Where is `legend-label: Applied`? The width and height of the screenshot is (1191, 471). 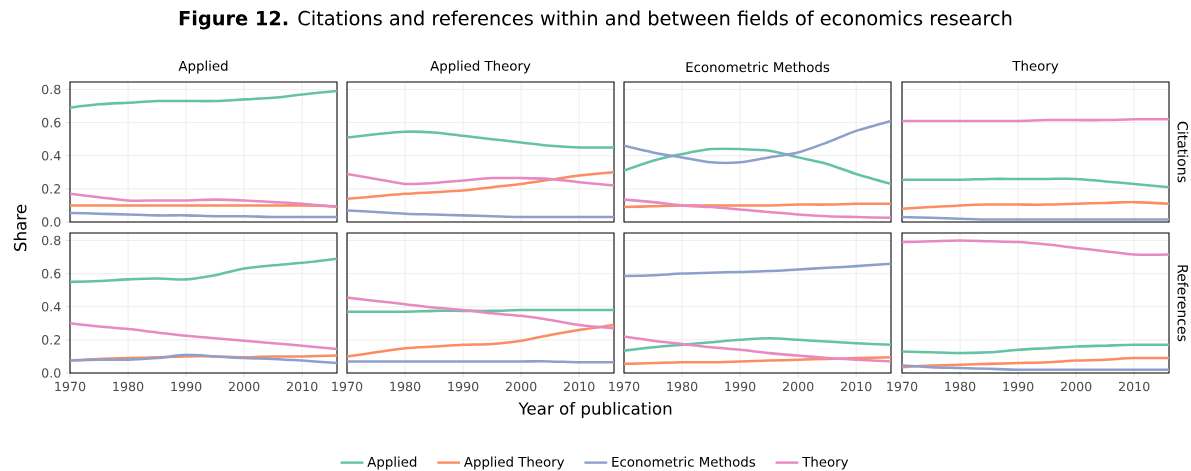 legend-label: Applied is located at coordinates (392, 463).